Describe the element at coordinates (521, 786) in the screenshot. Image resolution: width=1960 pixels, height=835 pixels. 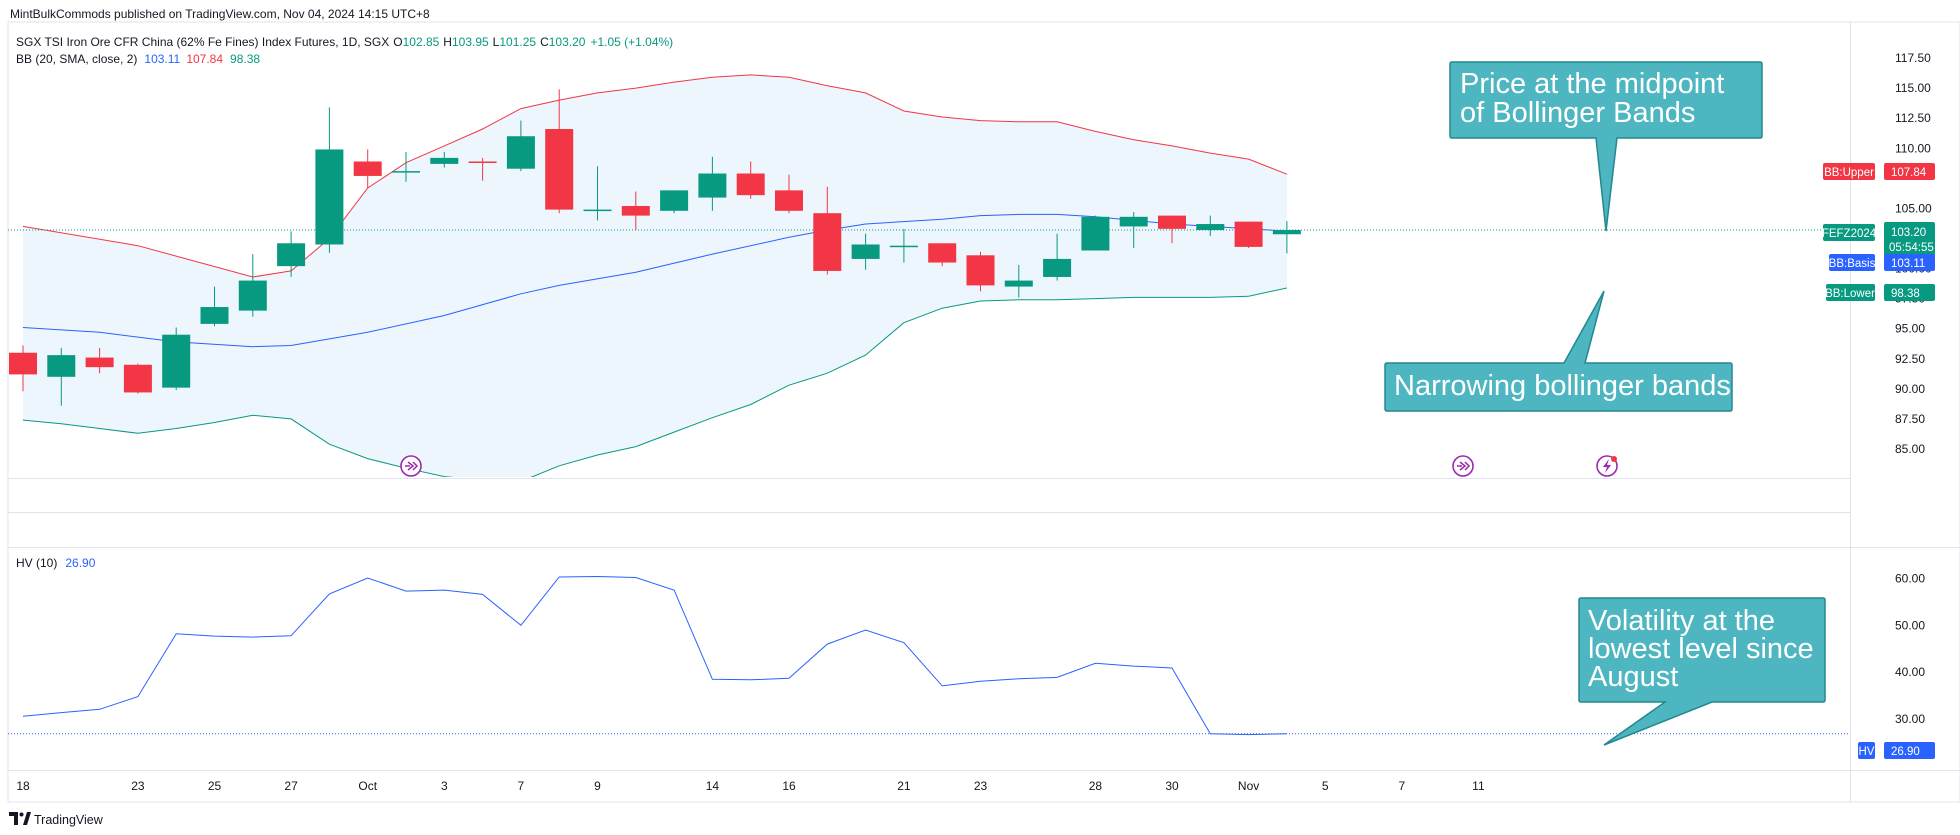
I see `time-tick-label: 7` at that location.